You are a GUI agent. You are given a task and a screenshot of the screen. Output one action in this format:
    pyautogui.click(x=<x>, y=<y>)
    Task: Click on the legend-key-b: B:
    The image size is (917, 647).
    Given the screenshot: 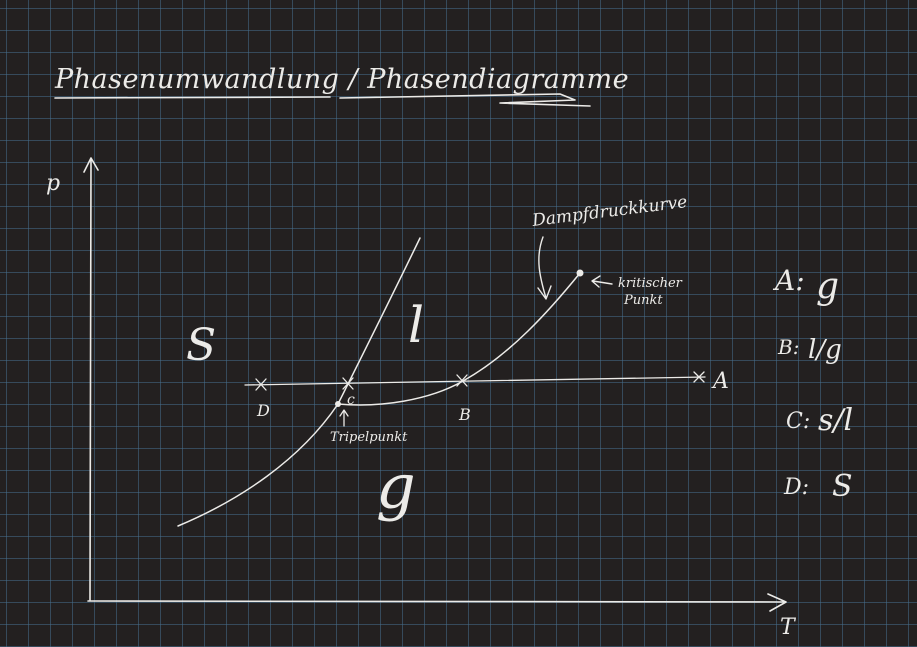 What is the action you would take?
    pyautogui.click(x=788, y=347)
    